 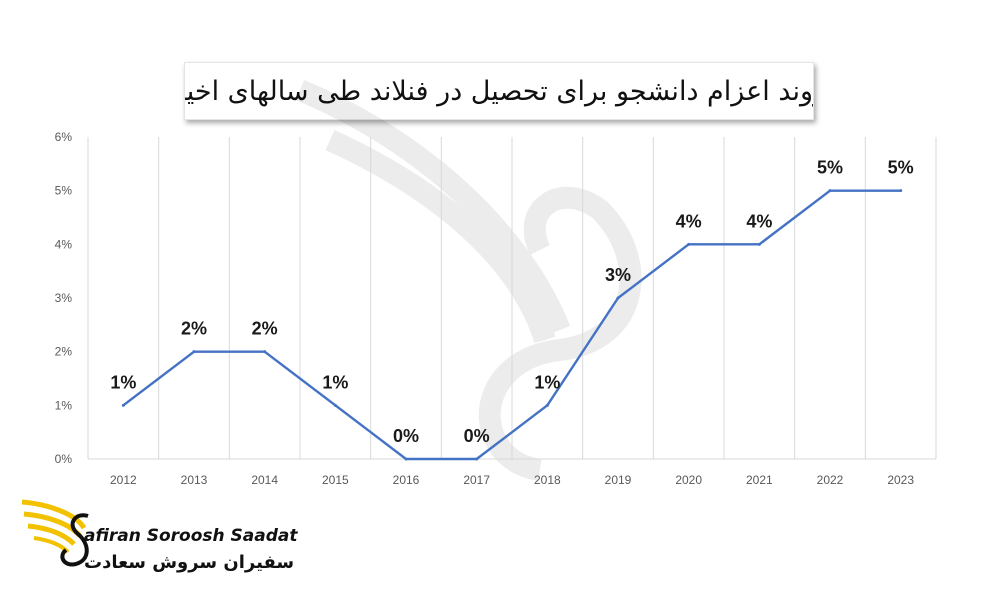 I want to click on y-tick-label: 6%, so click(x=64, y=137).